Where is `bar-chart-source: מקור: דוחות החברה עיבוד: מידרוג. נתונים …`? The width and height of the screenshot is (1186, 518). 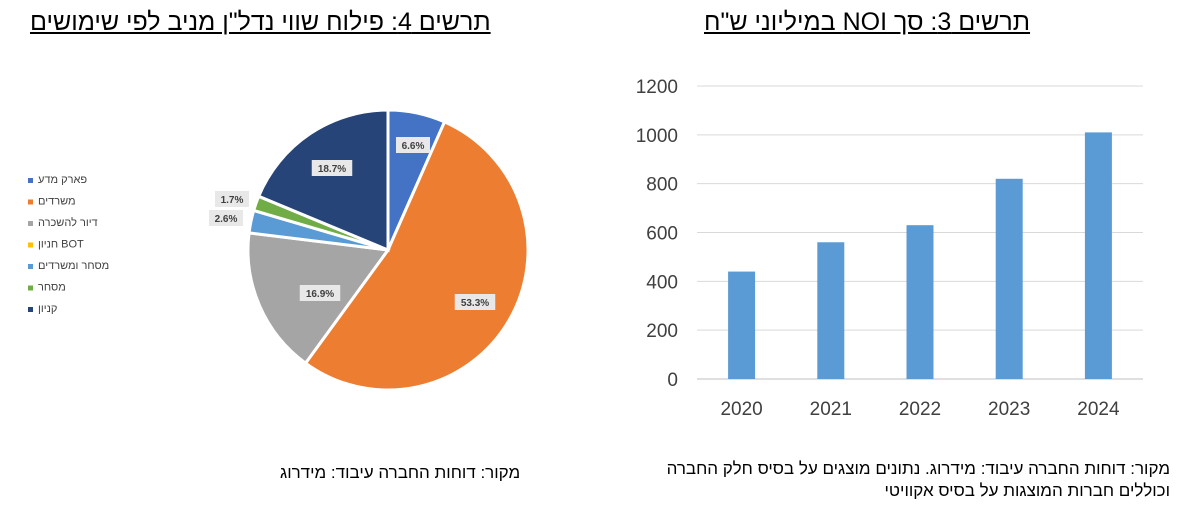
bar-chart-source: מקור: דוחות החברה עיבוד: מידרוג. נתונים … is located at coordinates (918, 480).